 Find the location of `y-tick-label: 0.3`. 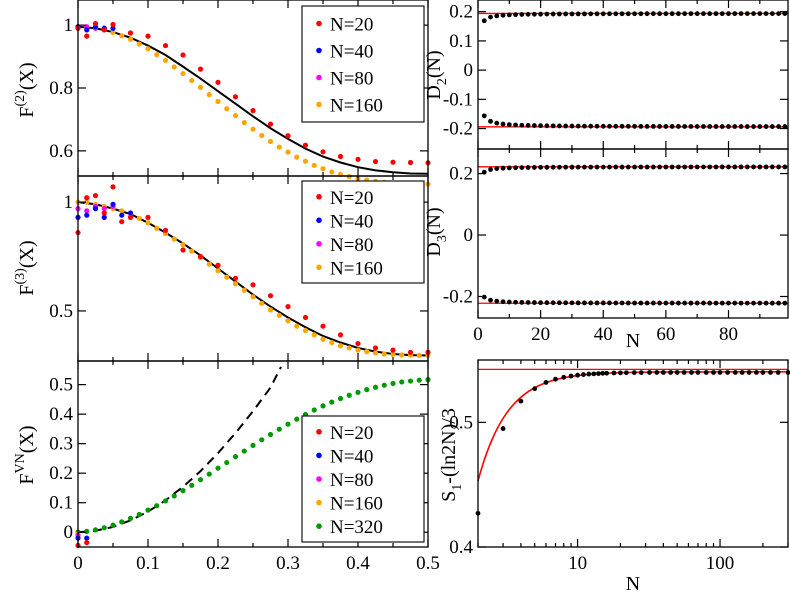

y-tick-label: 0.3 is located at coordinates (61, 444).